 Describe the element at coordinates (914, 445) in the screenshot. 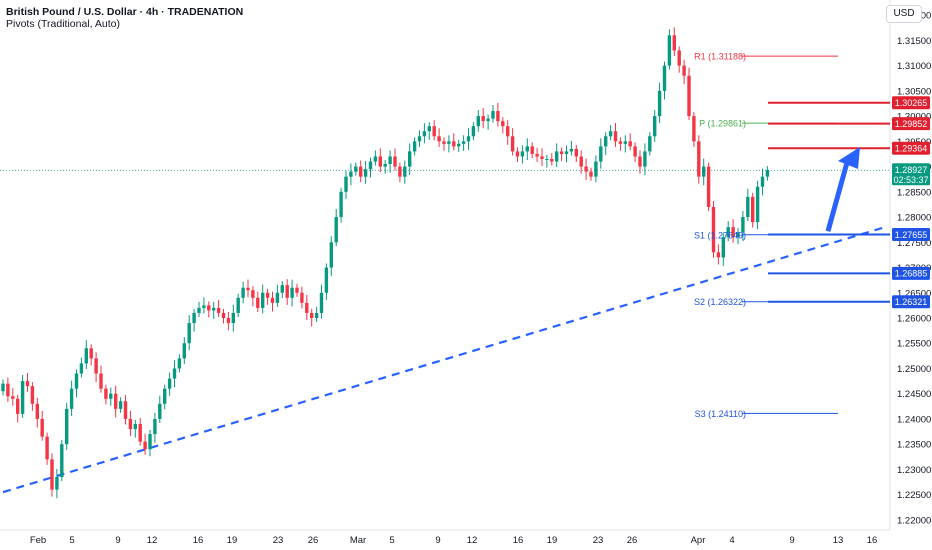

I see `y-tick-label: 1.23500` at that location.